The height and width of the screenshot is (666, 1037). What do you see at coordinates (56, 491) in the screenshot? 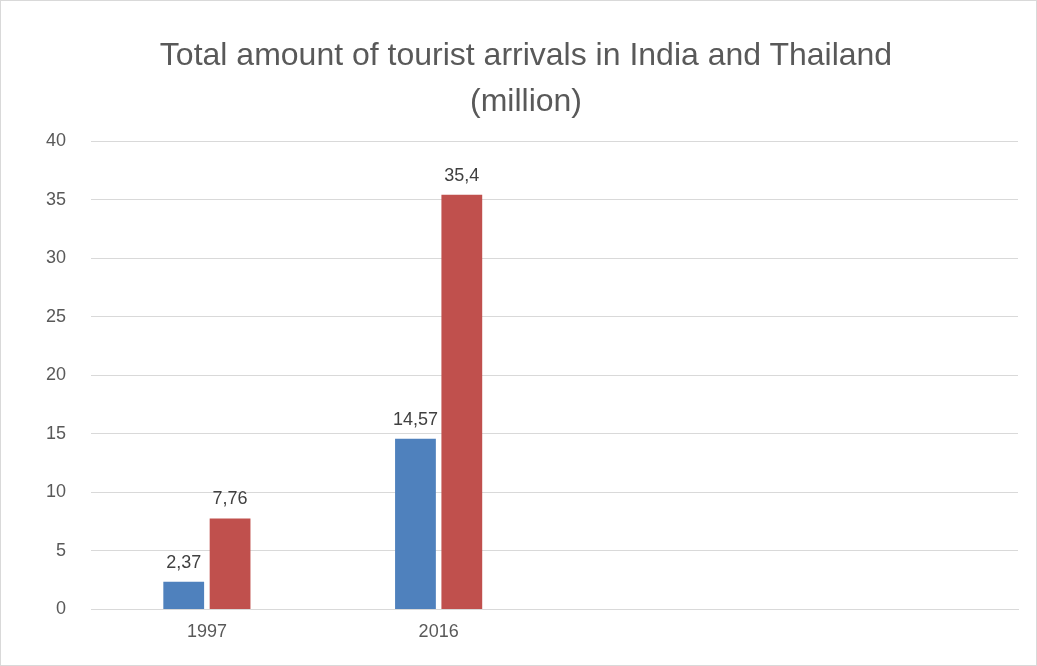
I see `y-tick-label: 10` at bounding box center [56, 491].